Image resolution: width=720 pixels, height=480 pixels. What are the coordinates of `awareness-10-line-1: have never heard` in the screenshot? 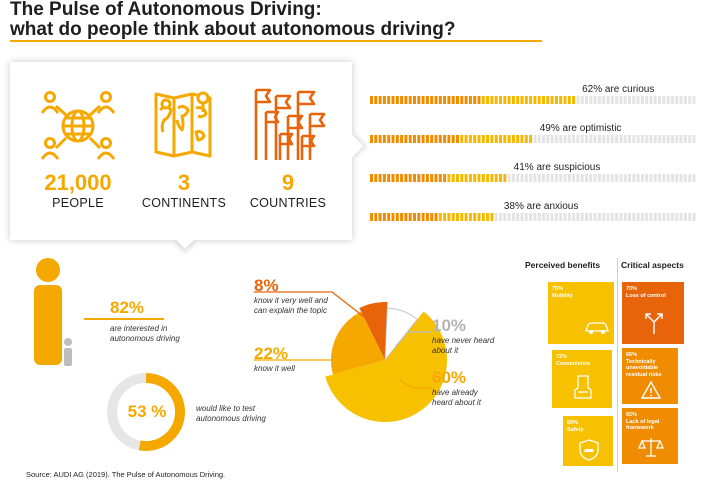 It's located at (463, 340).